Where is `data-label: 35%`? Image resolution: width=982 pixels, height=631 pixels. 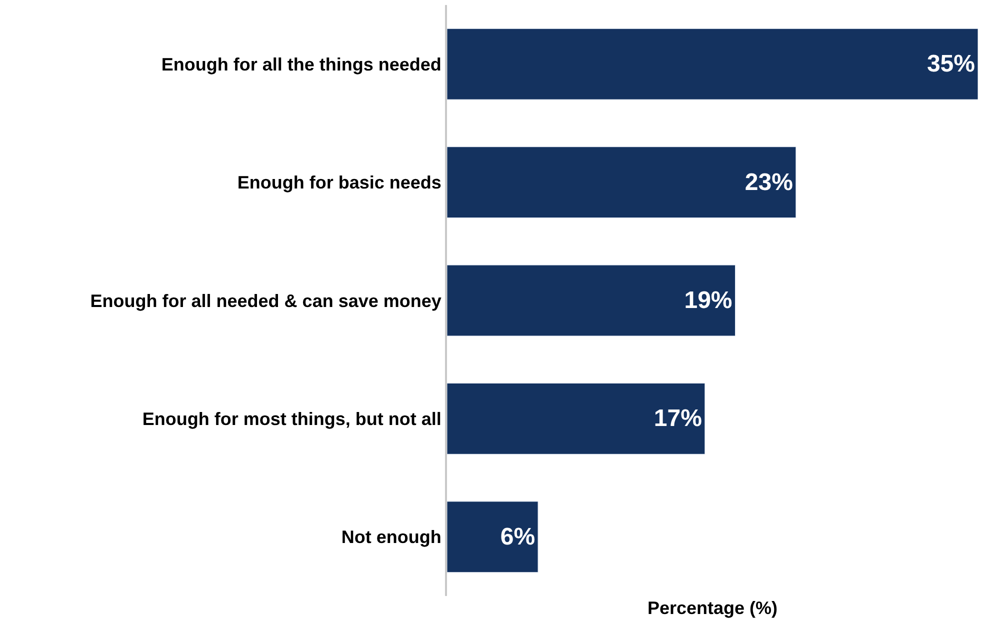
data-label: 35% is located at coordinates (950, 64).